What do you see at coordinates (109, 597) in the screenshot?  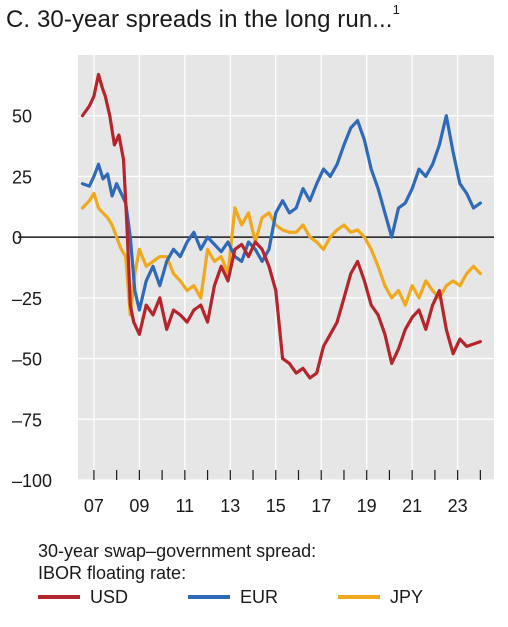 I see `legend-label: USD` at bounding box center [109, 597].